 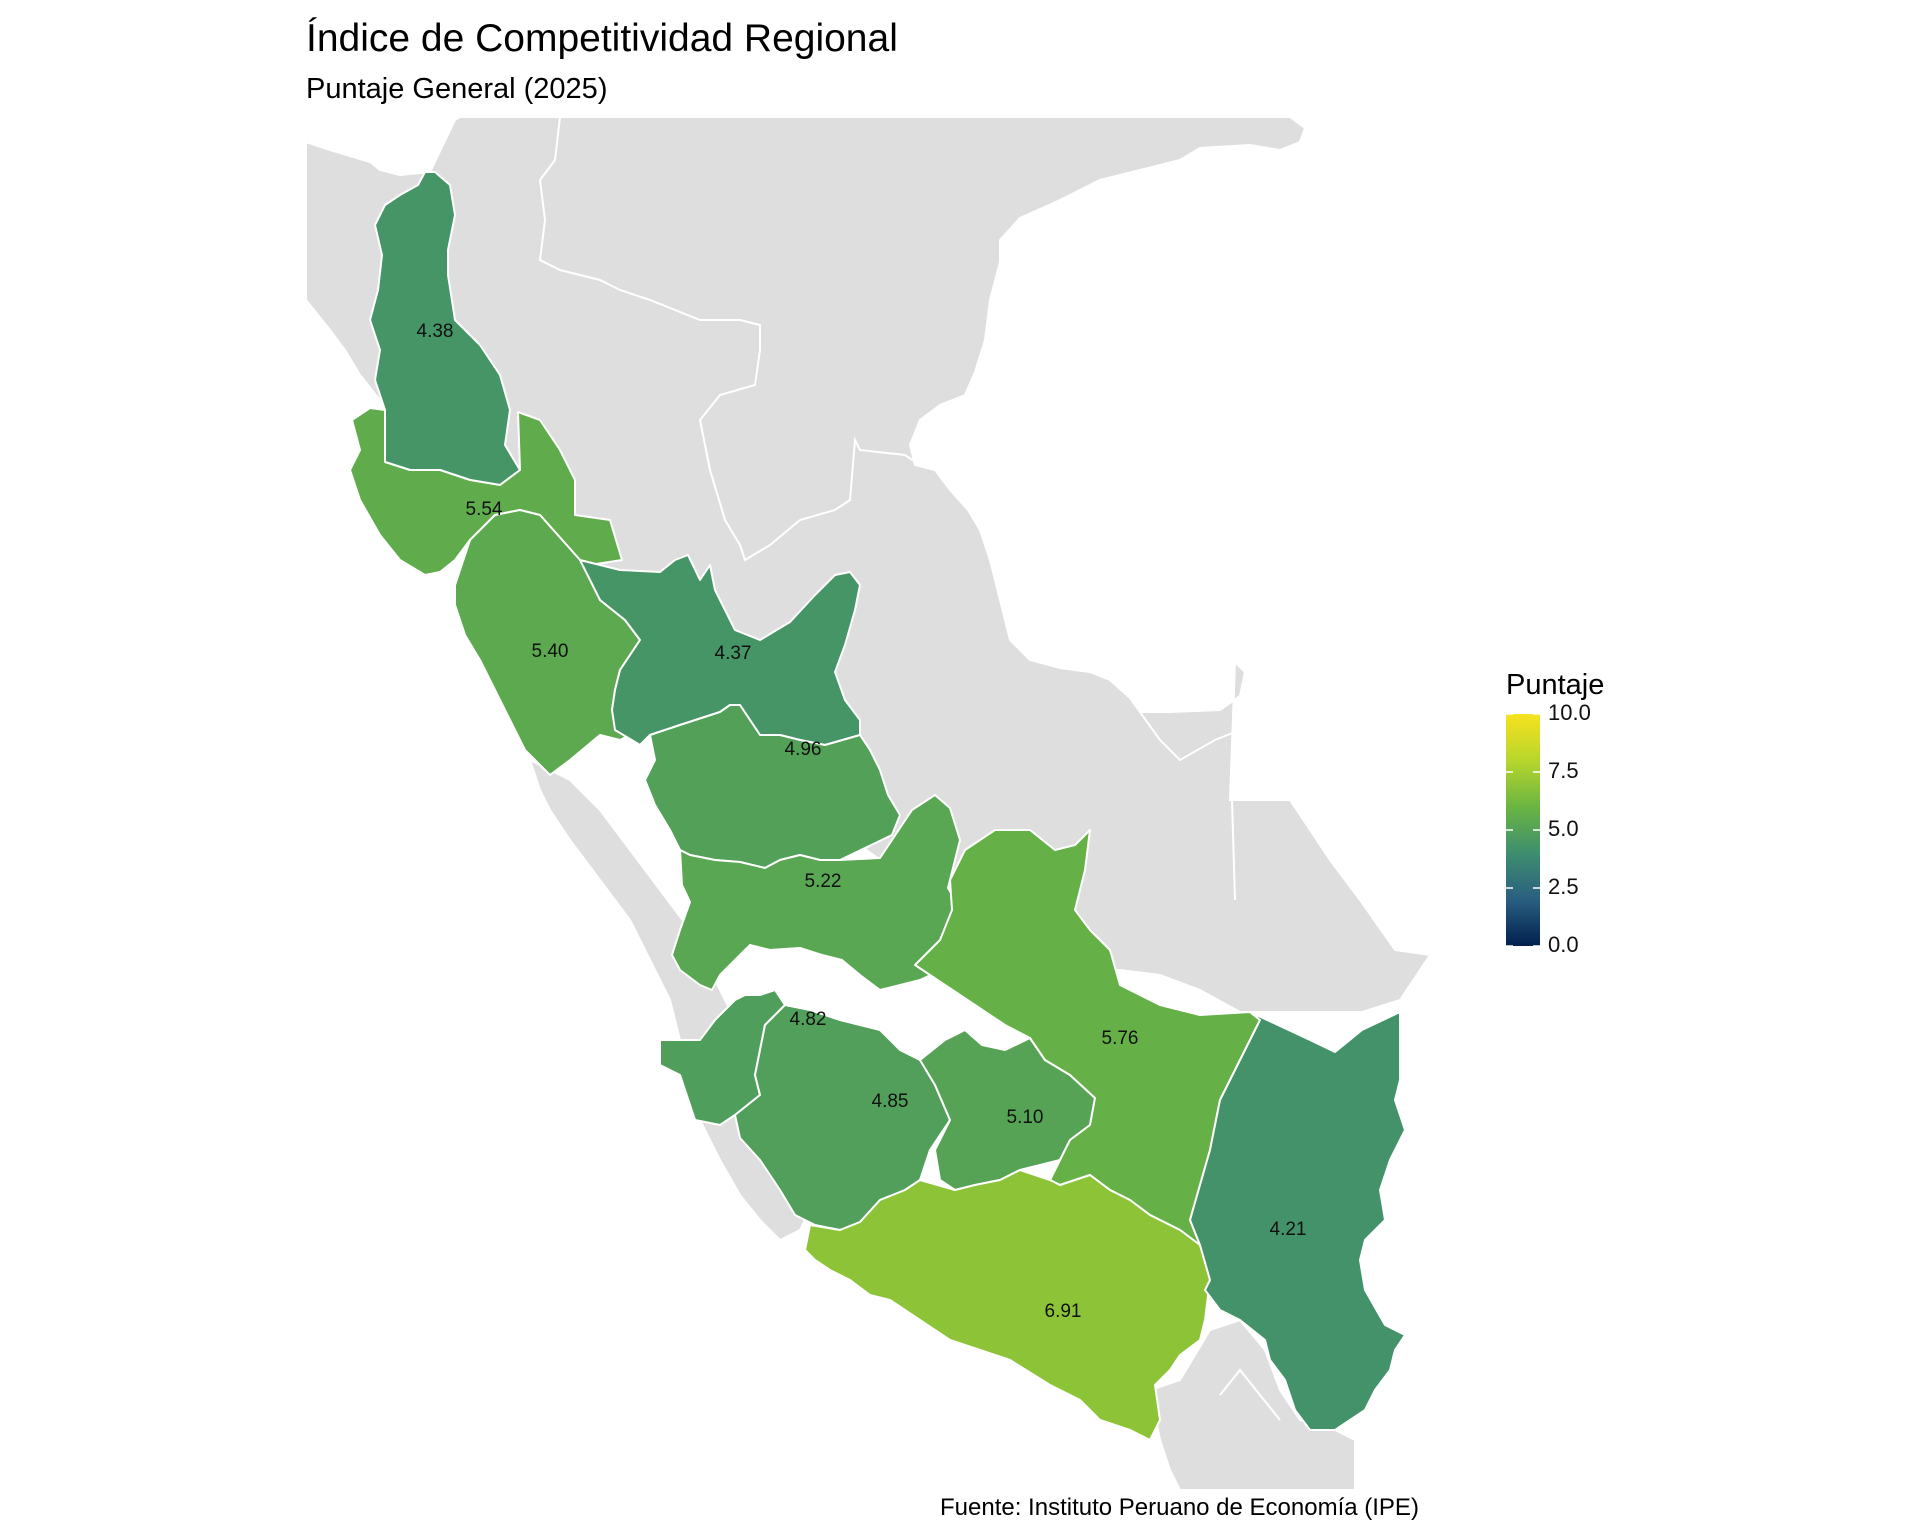 I want to click on region-label-ancash: 5.40, so click(x=550, y=651).